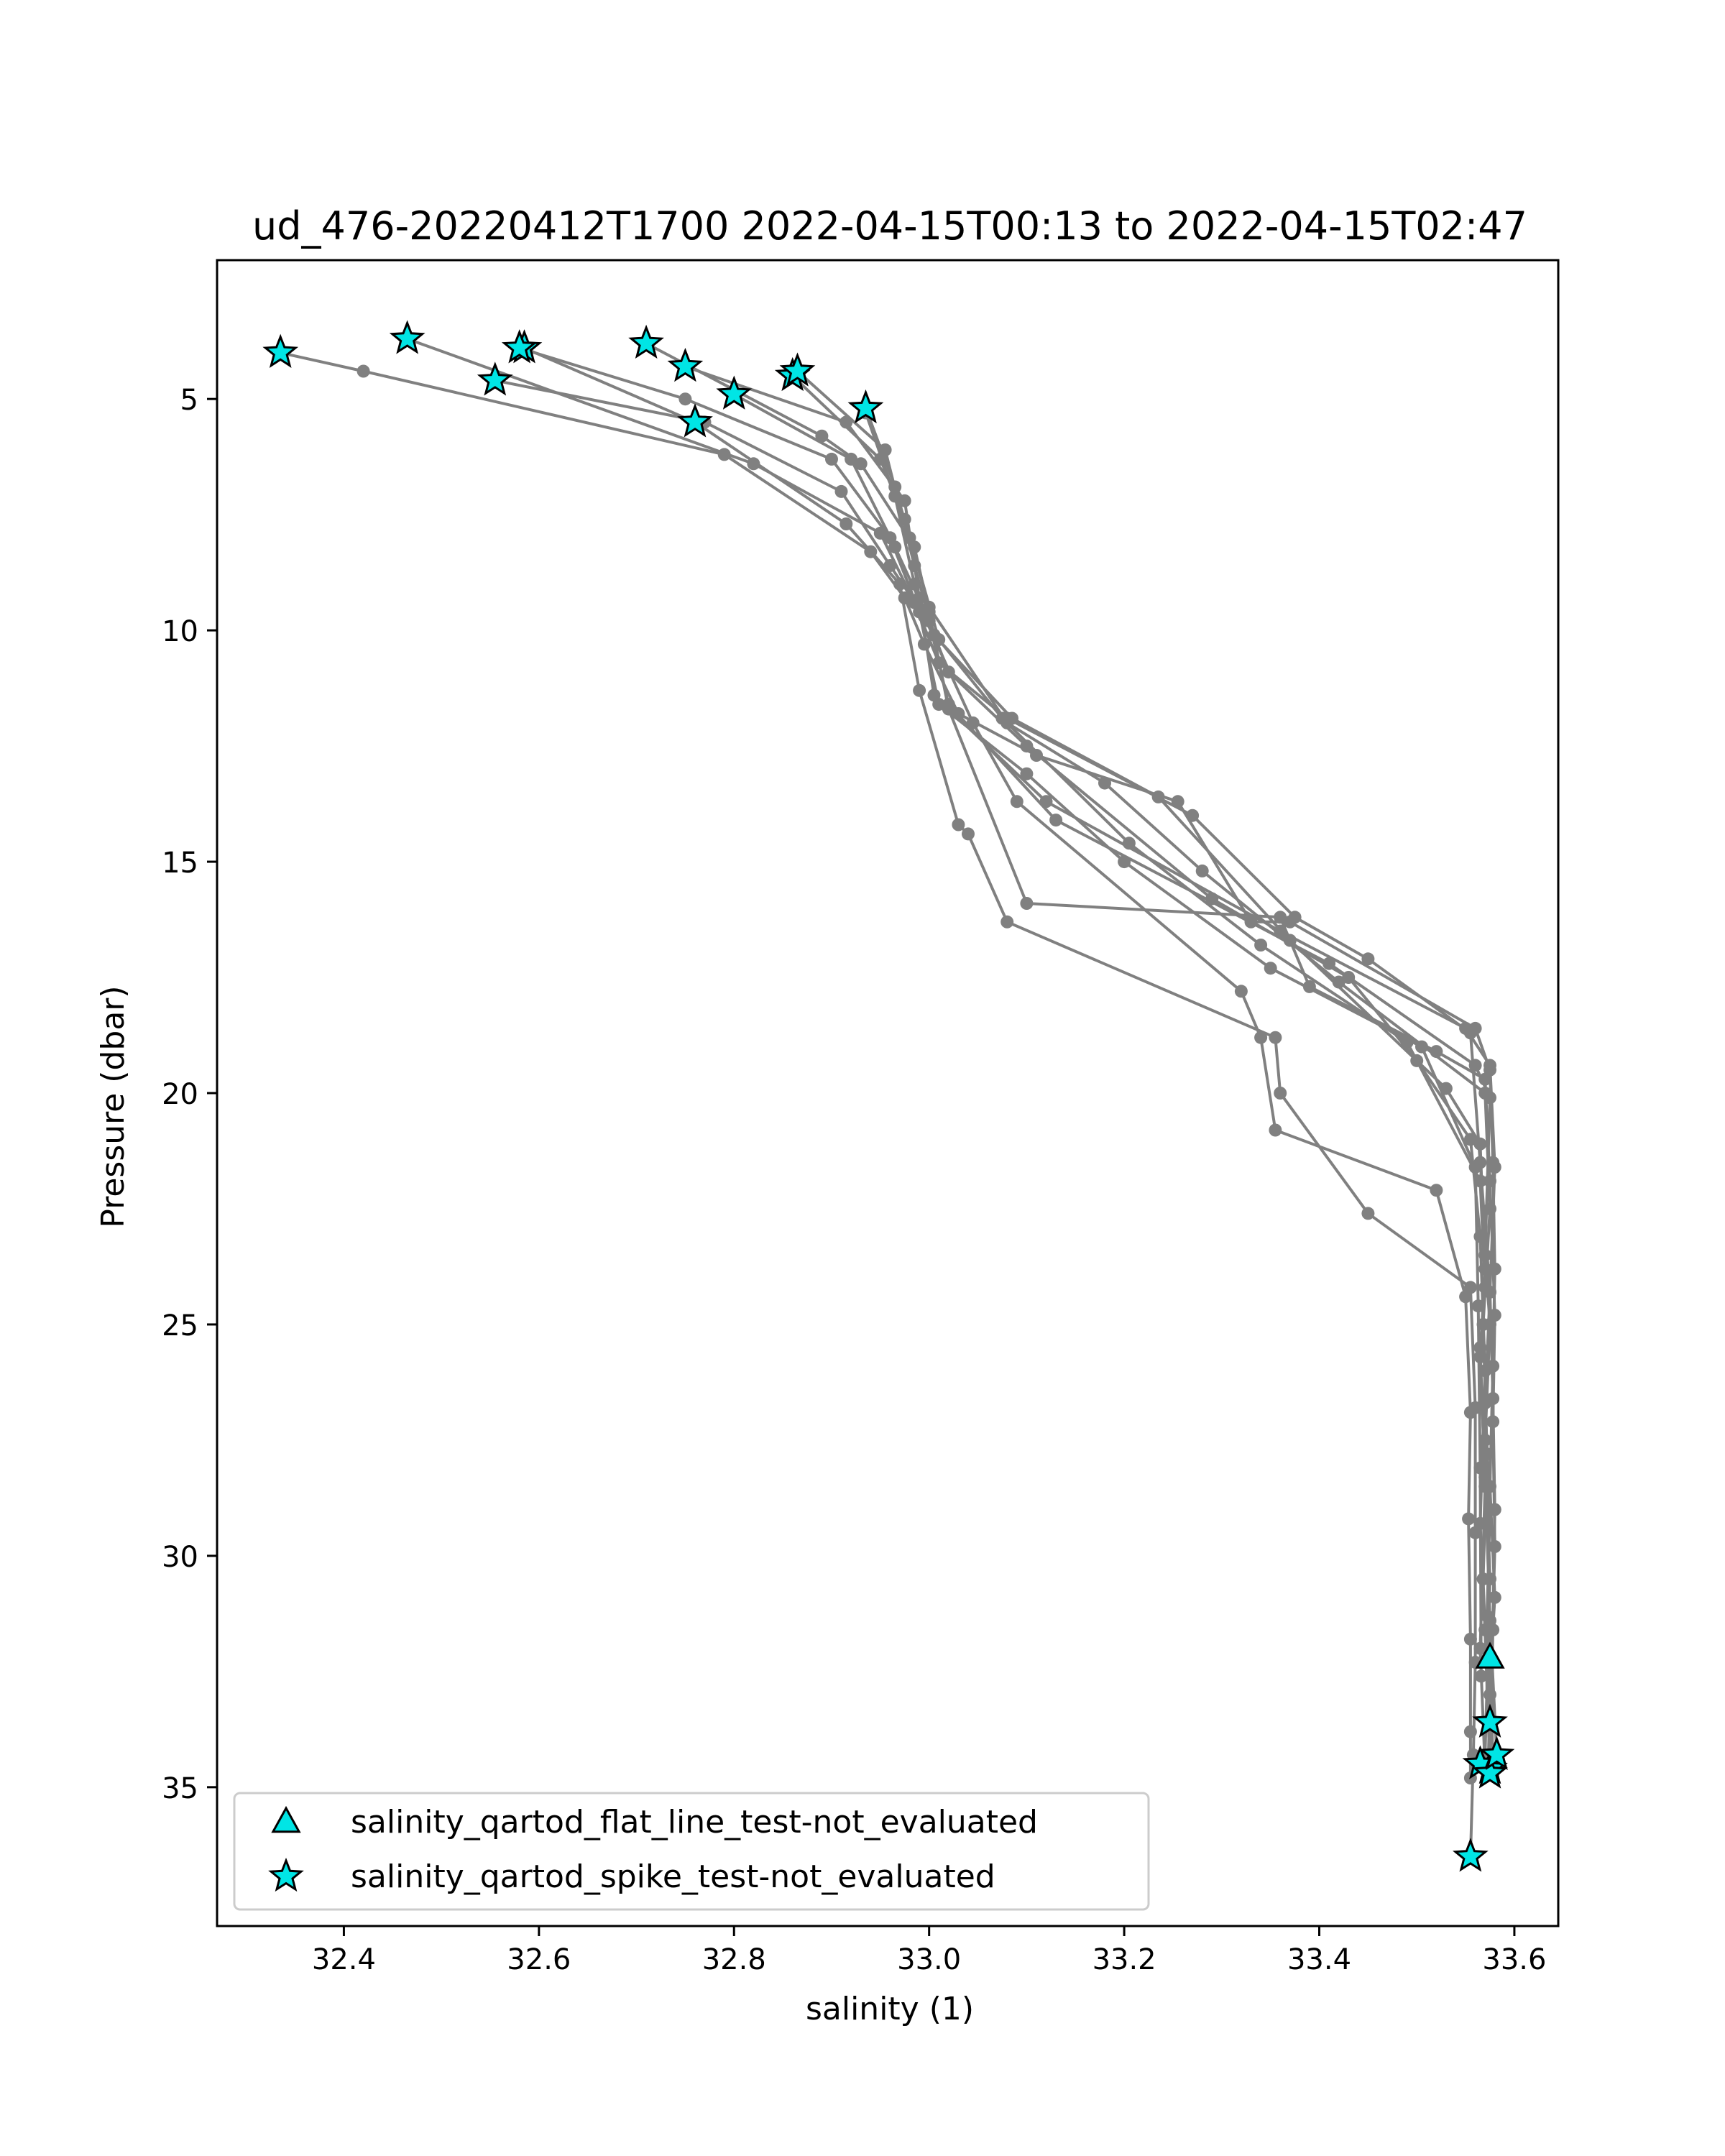  I want to click on y-tick-label: 25, so click(180, 1326).